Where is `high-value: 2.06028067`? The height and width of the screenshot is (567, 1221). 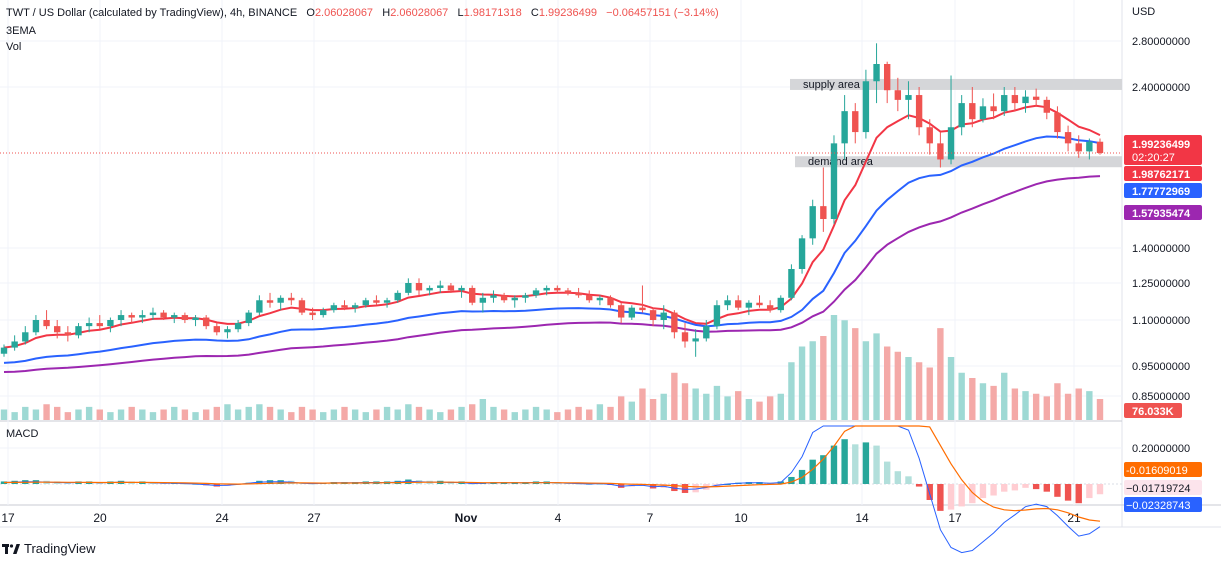 high-value: 2.06028067 is located at coordinates (419, 13).